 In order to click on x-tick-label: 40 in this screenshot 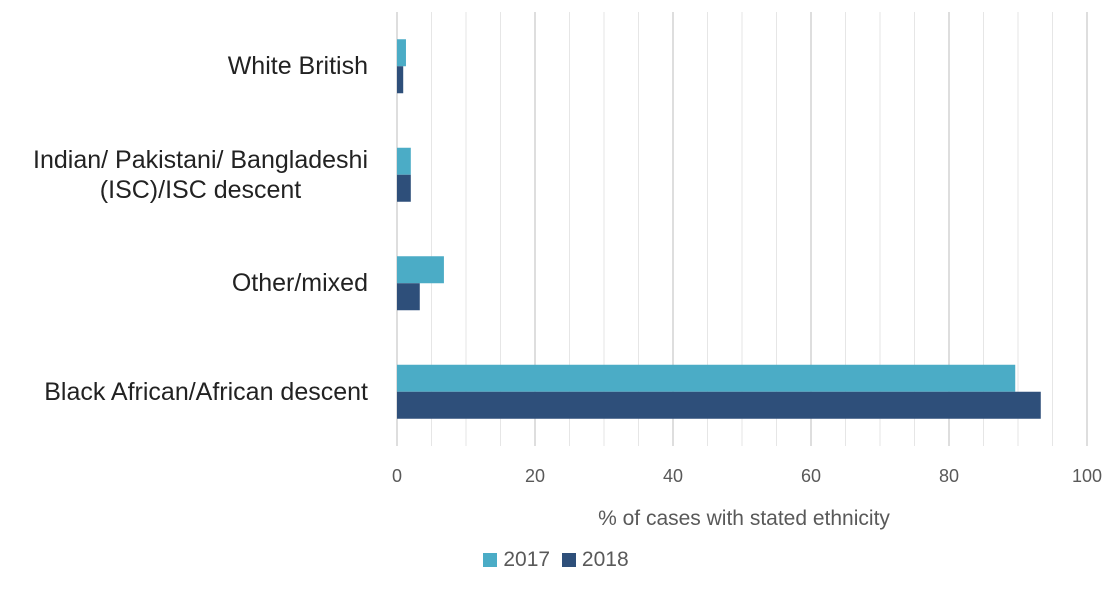, I will do `click(673, 476)`.